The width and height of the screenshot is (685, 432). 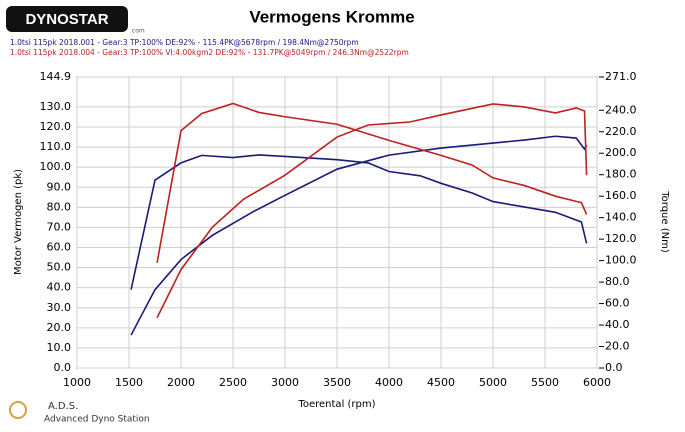 I want to click on y2-tick-label: 160.0, so click(x=621, y=195).